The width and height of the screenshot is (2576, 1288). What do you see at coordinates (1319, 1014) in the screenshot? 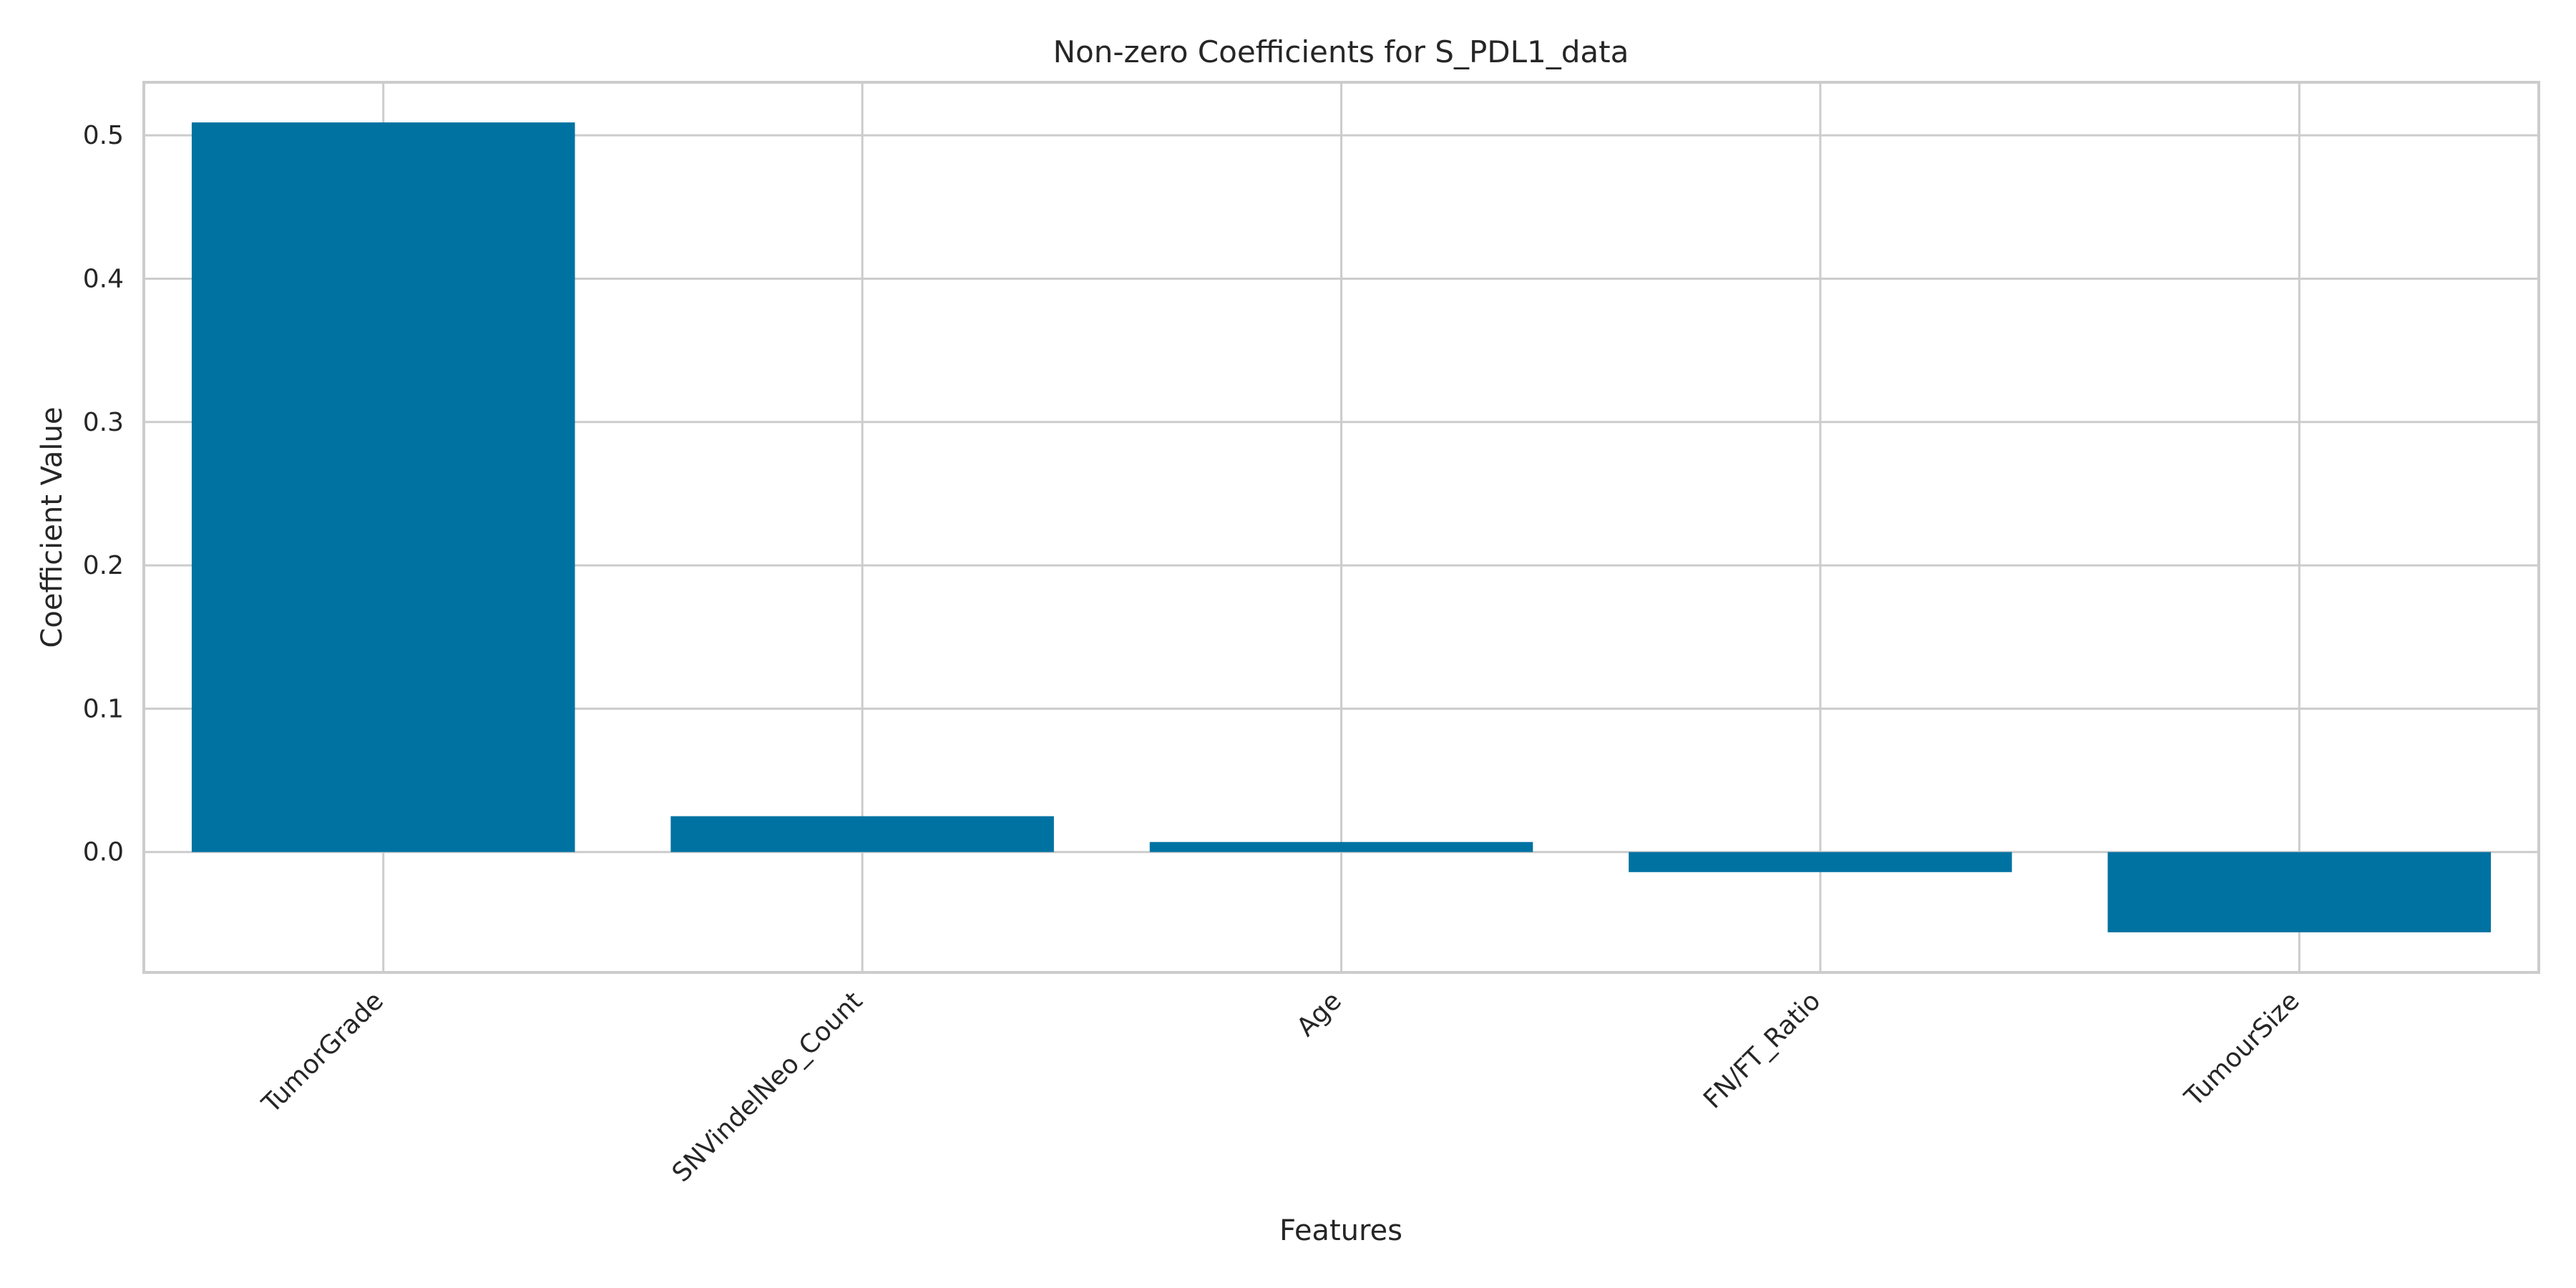
I see `x-tick-label: Age` at bounding box center [1319, 1014].